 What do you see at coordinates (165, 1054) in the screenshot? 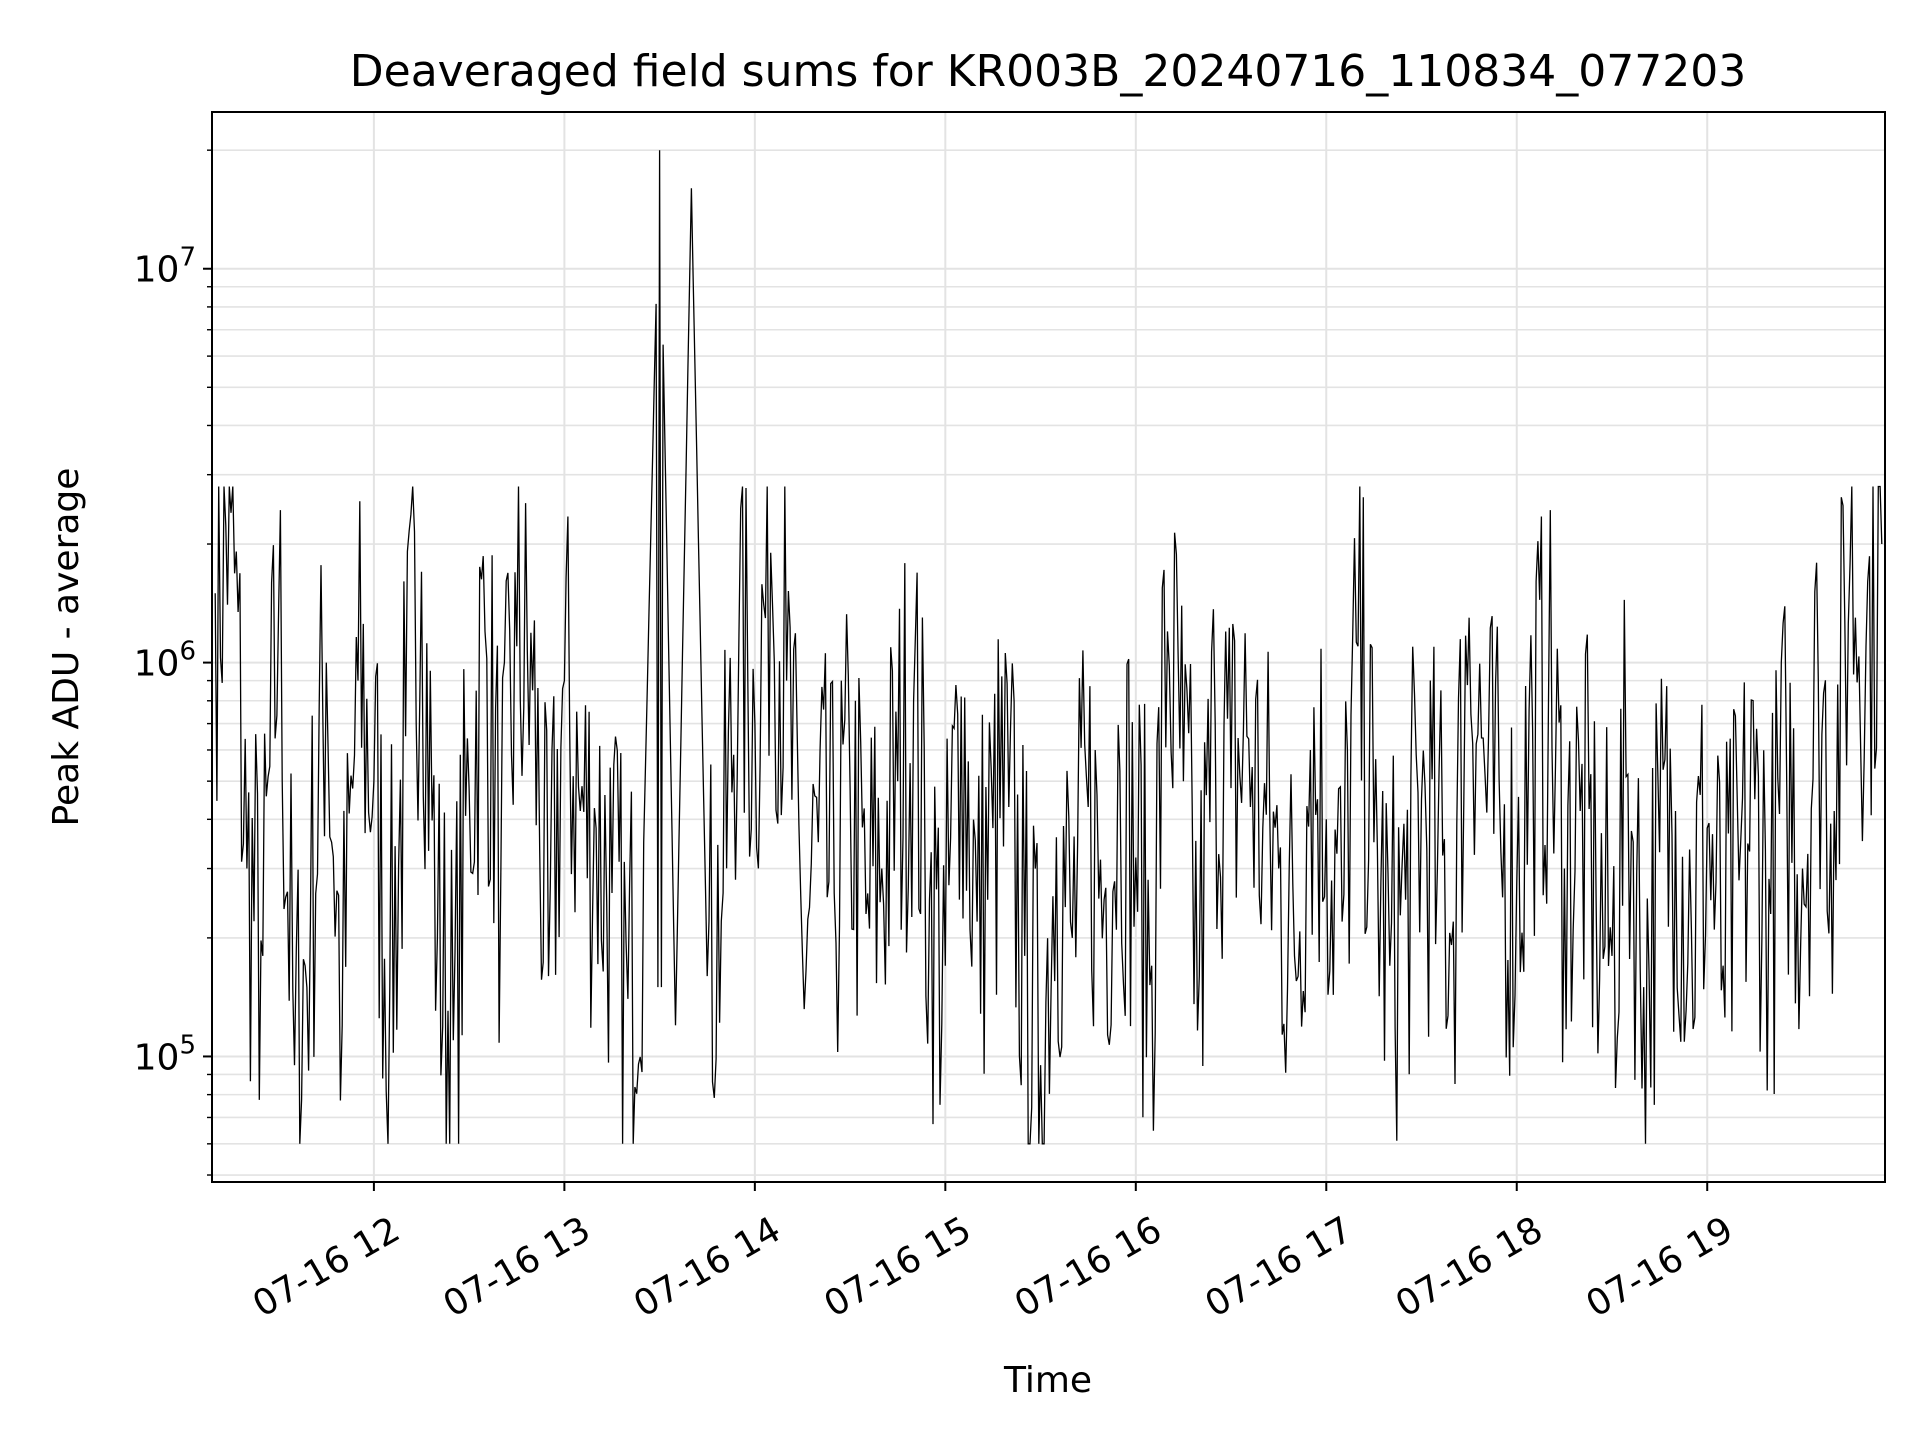
I see `y-tick-label: 10⁵` at bounding box center [165, 1054].